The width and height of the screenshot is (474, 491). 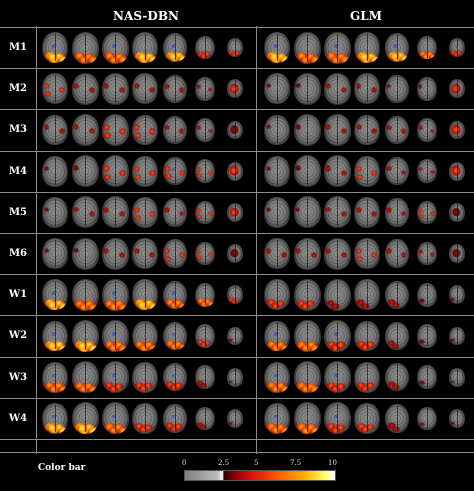 What do you see at coordinates (18, 130) in the screenshot?
I see `row-label-m3: M3` at bounding box center [18, 130].